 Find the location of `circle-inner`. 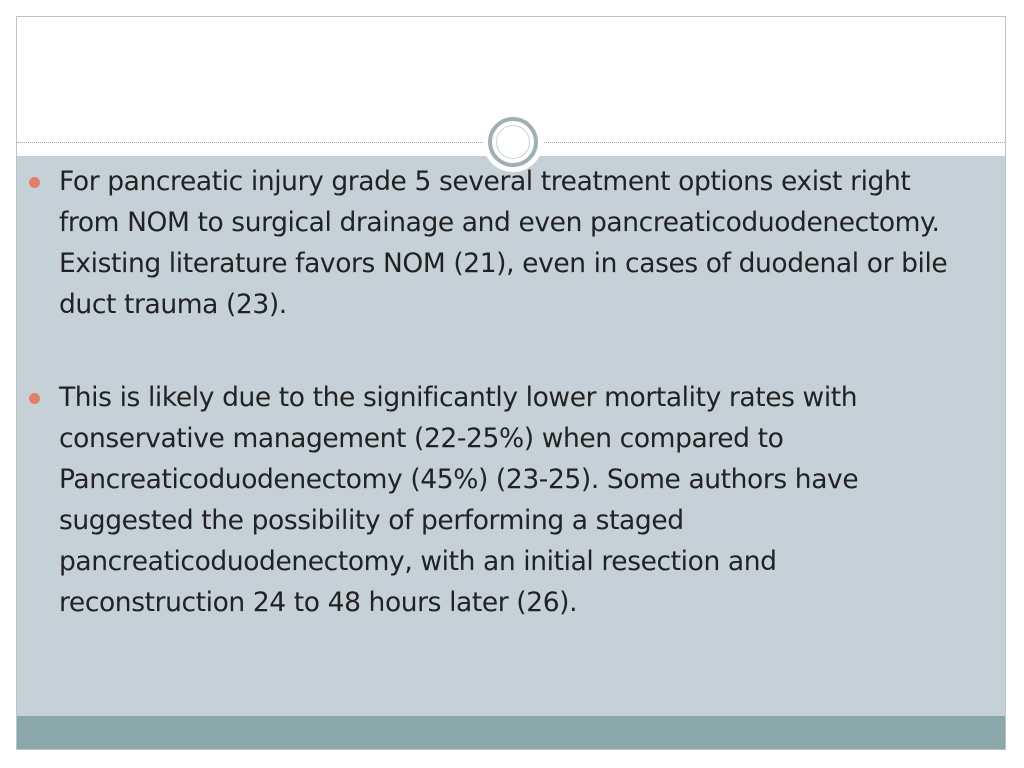

circle-inner is located at coordinates (513, 142).